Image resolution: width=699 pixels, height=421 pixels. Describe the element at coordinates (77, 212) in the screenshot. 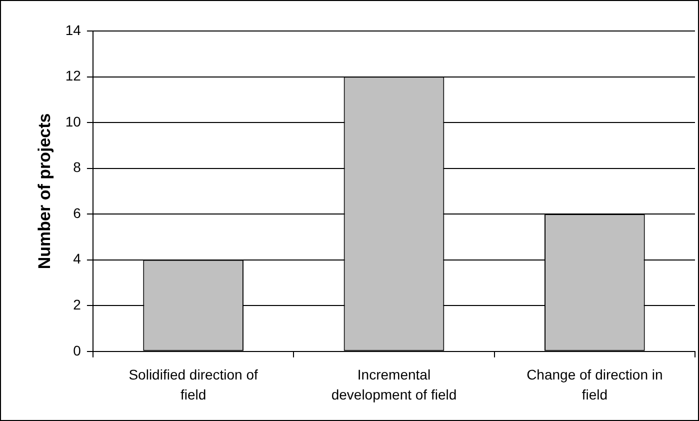

I see `y-tick-label: 6` at that location.